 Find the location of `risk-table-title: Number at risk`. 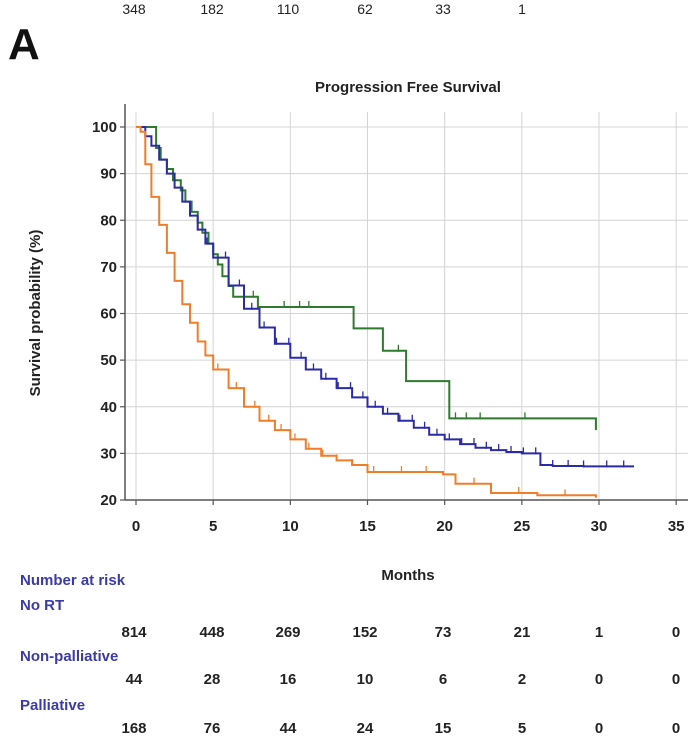

risk-table-title: Number at risk is located at coordinates (73, 580).